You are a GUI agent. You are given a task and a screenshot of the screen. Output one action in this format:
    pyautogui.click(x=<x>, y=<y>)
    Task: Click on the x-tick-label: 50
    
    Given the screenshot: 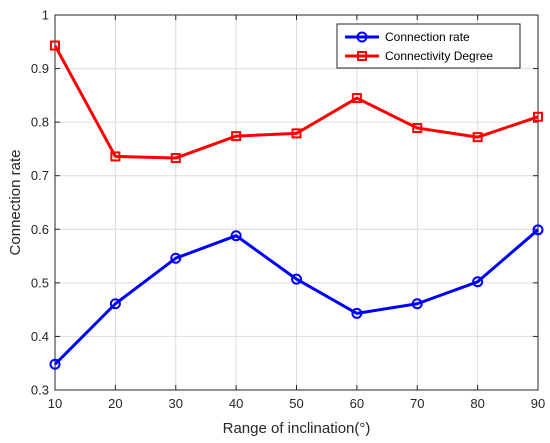 What is the action you would take?
    pyautogui.click(x=296, y=403)
    